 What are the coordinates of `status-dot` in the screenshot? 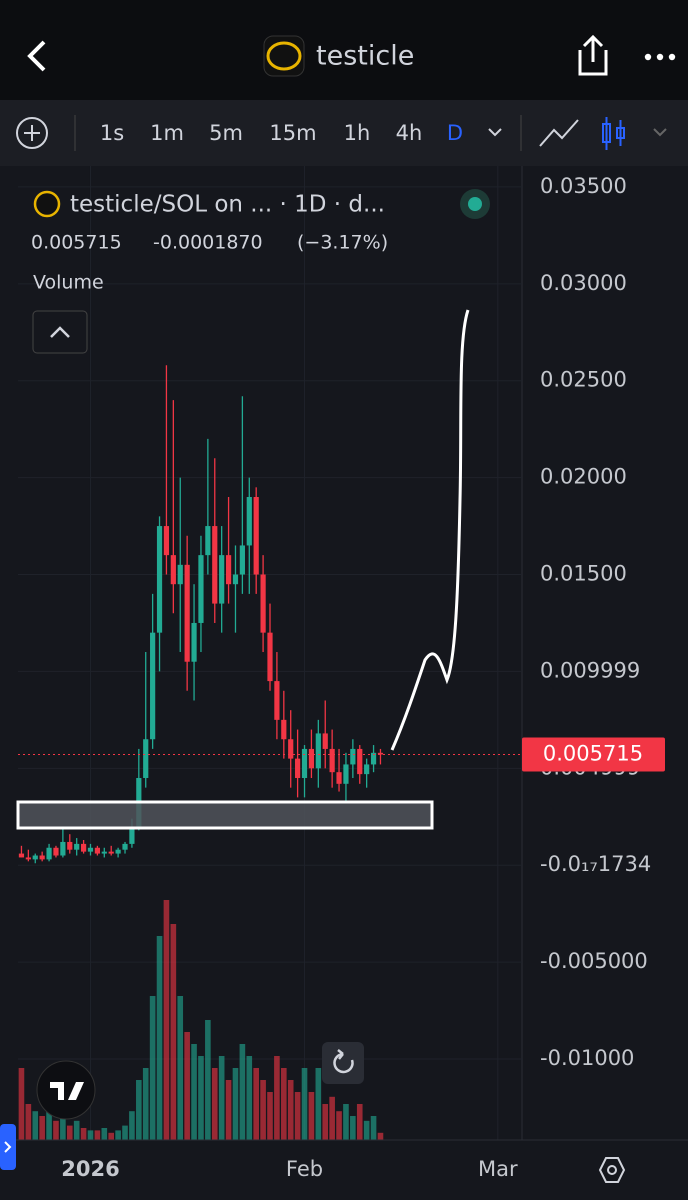 It's located at (475, 204).